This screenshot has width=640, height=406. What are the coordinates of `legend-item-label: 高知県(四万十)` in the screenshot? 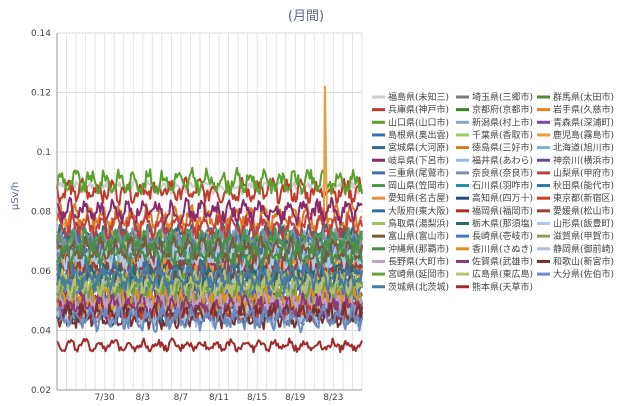 It's located at (502, 198).